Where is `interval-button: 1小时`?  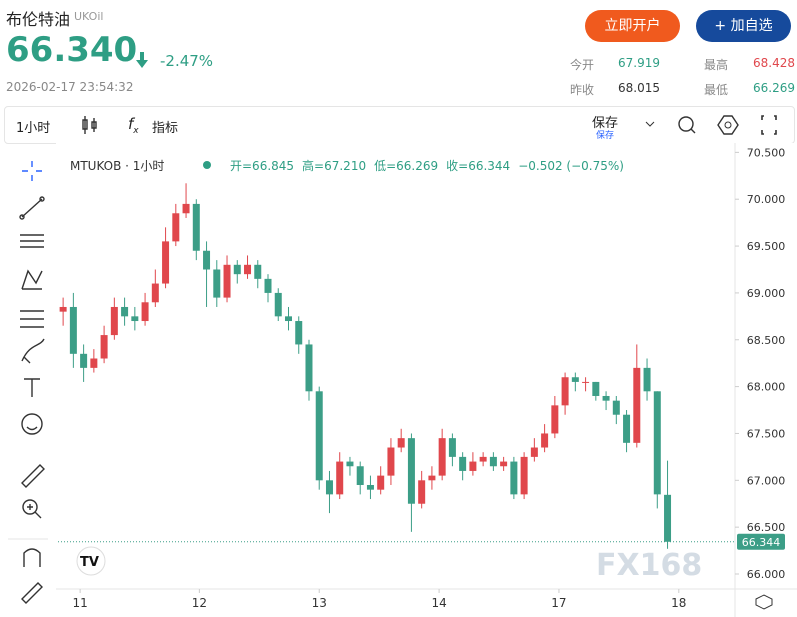
interval-button: 1小时 is located at coordinates (33, 128).